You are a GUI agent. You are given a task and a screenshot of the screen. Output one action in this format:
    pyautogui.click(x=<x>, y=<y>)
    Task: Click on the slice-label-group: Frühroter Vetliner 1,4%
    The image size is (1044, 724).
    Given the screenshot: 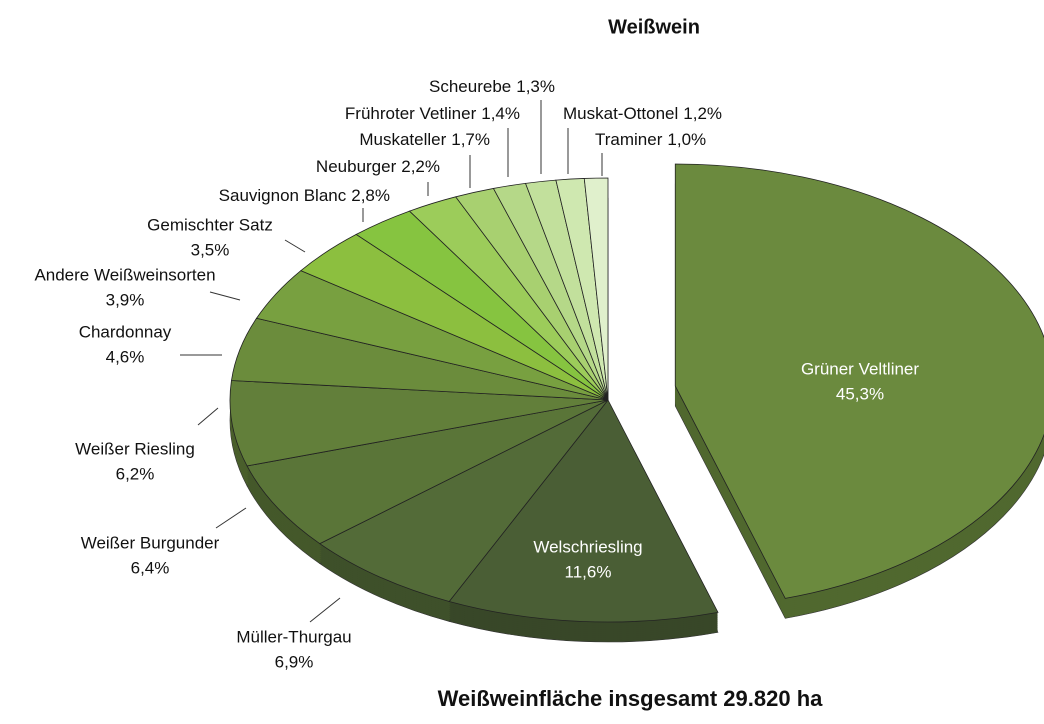 What is the action you would take?
    pyautogui.click(x=432, y=113)
    